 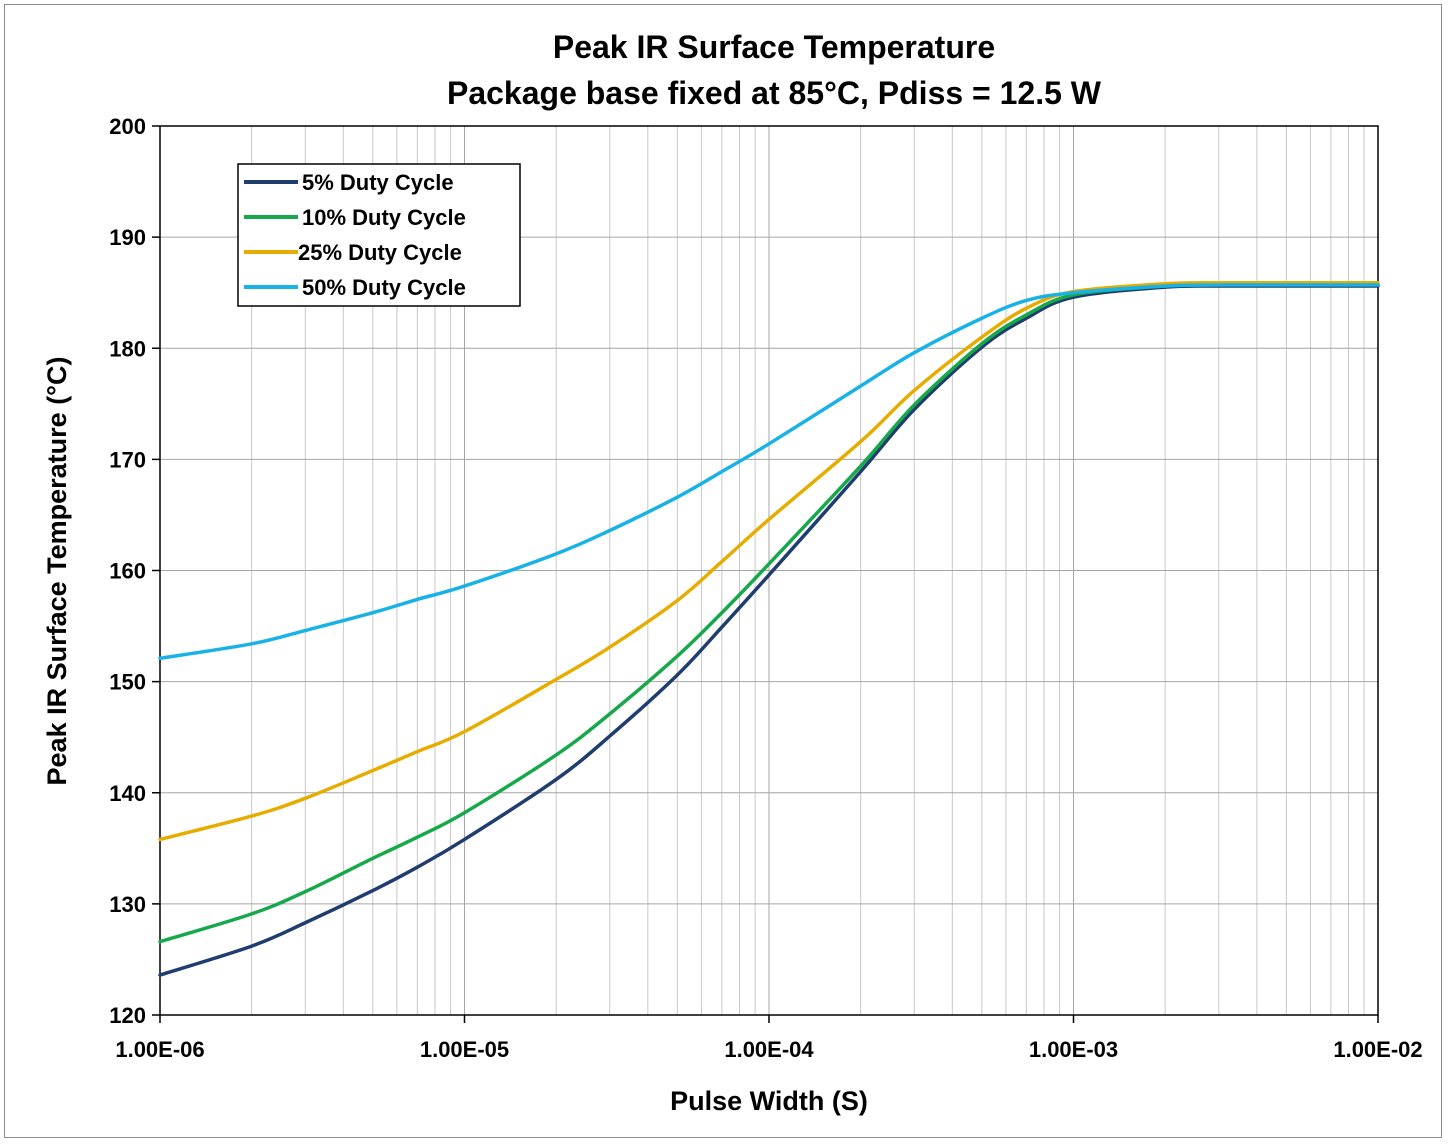 I want to click on y-tick-label: 140, so click(x=127, y=793).